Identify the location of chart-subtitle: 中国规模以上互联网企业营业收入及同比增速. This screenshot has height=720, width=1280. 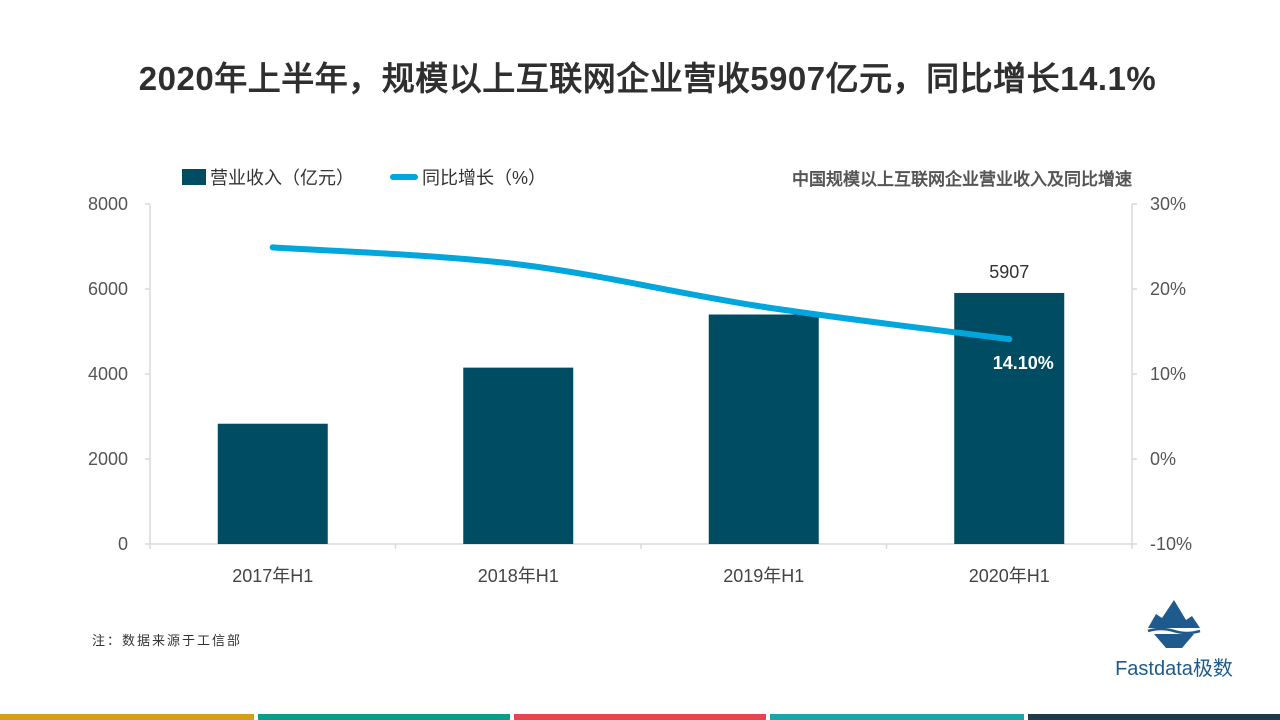
(962, 179).